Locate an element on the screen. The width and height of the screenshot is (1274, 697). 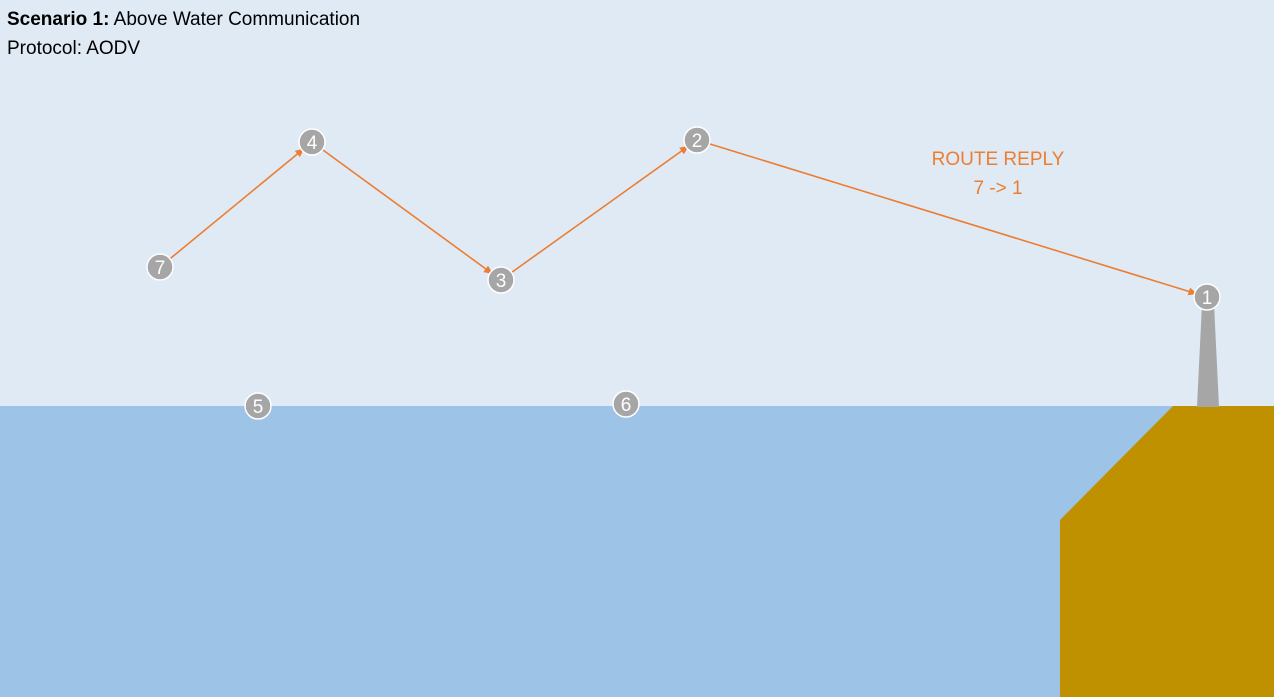
scenario-line: Scenario 1: Above Water Communication is located at coordinates (183, 19).